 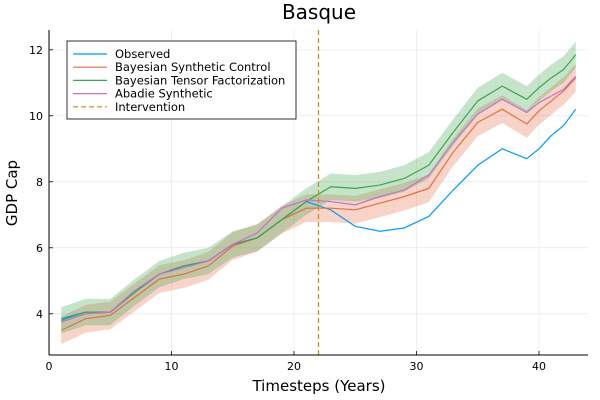 What do you see at coordinates (417, 366) in the screenshot?
I see `x-tick-label: 30` at bounding box center [417, 366].